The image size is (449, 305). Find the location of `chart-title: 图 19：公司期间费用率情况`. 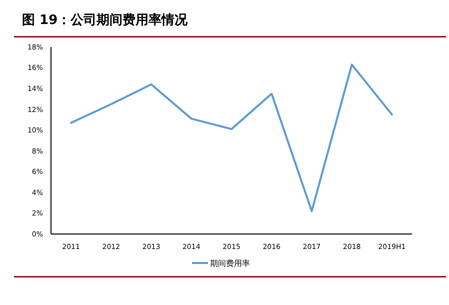

chart-title: 图 19：公司期间费用率情况 is located at coordinates (105, 20).